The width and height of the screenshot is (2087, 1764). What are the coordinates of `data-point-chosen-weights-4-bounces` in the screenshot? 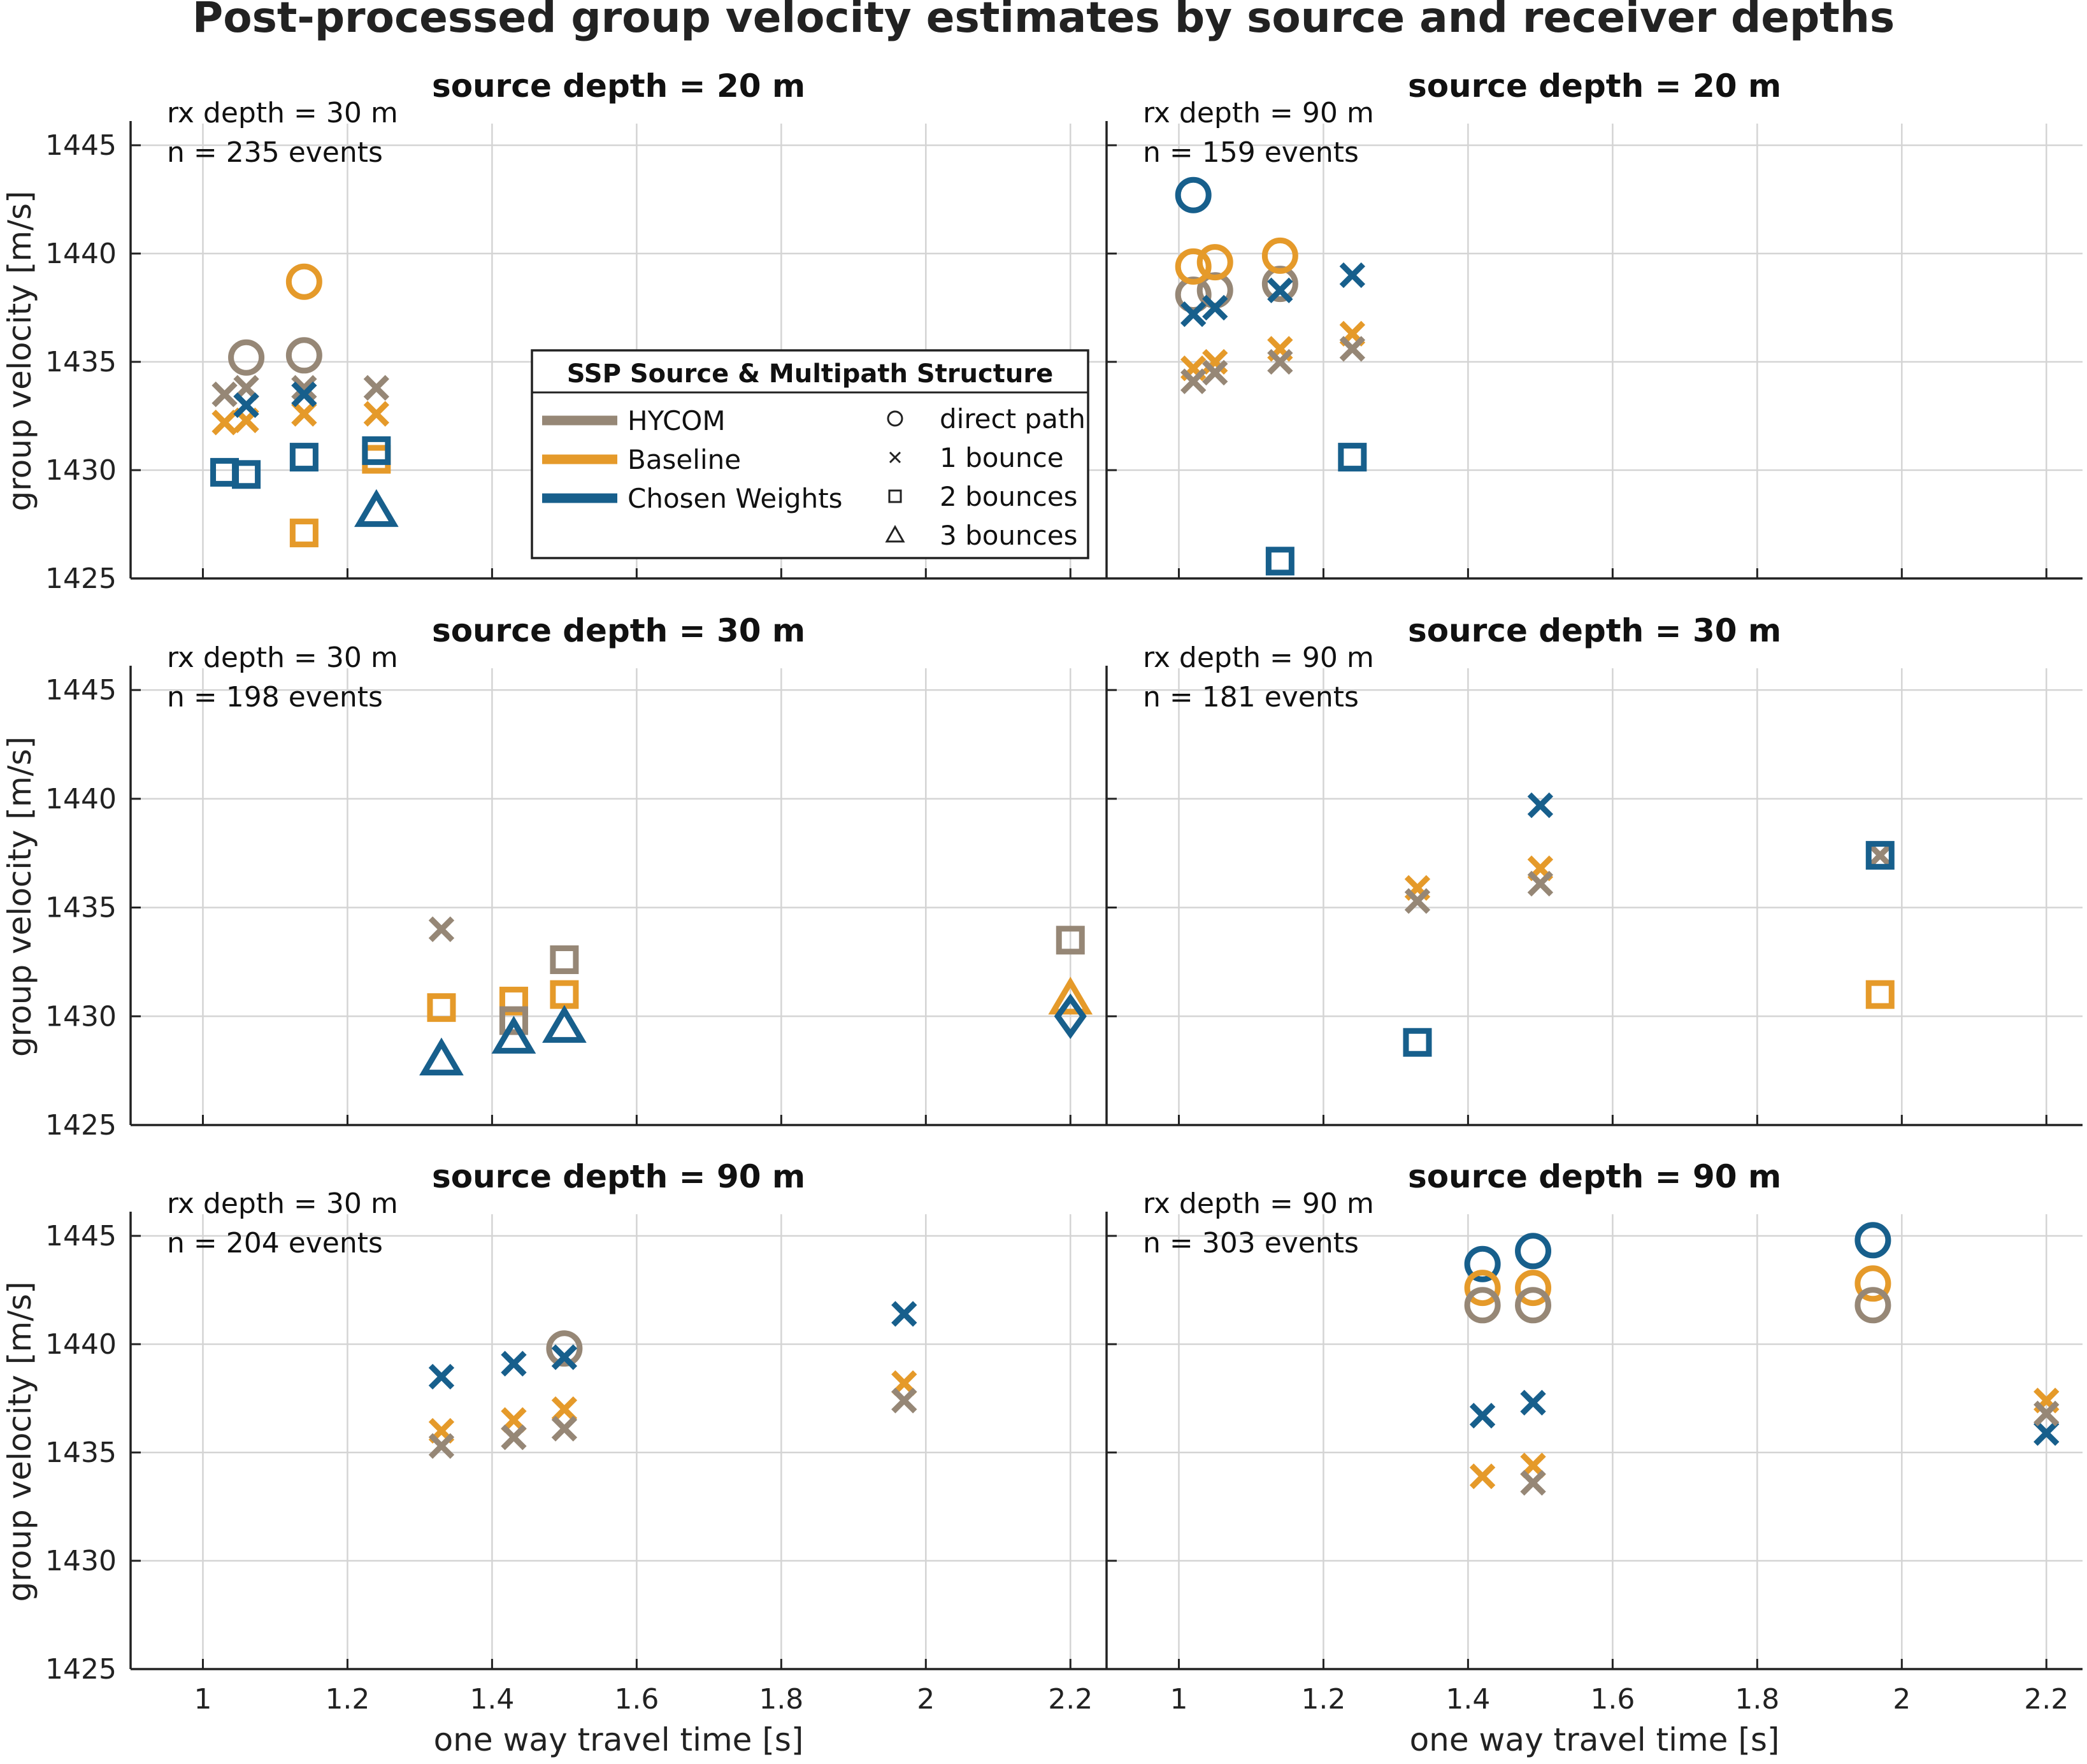 It's located at (1070, 1016).